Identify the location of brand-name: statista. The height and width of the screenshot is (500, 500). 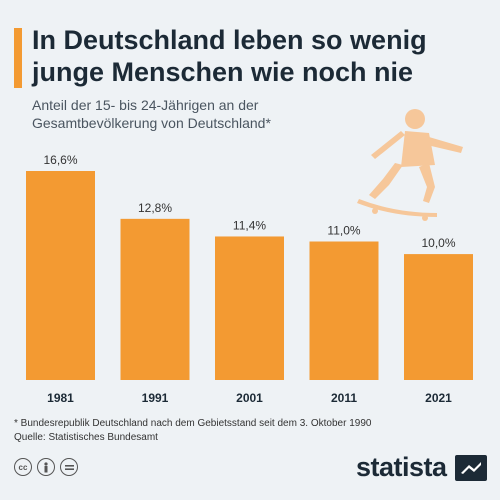
(401, 467).